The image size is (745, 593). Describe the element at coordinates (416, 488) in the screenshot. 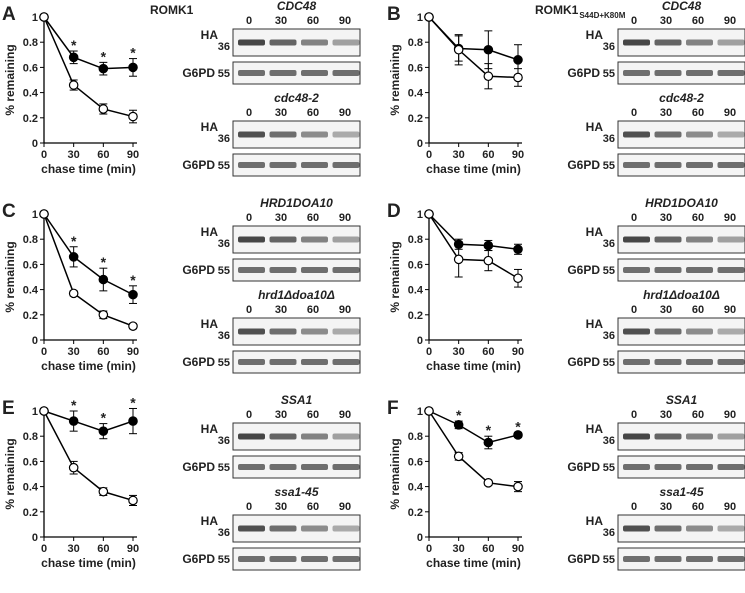

I see `y-tick-label: 0.4` at that location.